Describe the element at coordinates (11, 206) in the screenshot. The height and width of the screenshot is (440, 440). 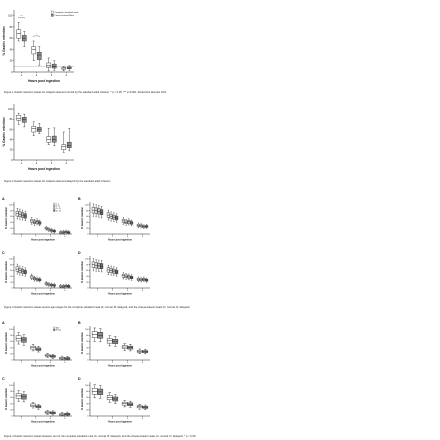
I see `fig3-panel-A-ytick-label: 100` at that location.